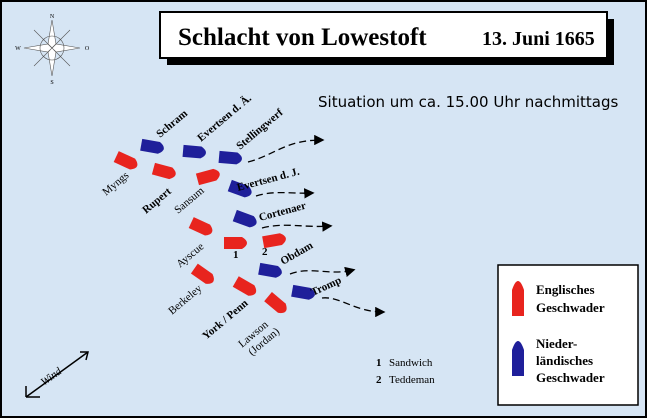 Image resolution: width=647 pixels, height=418 pixels. Describe the element at coordinates (468, 102) in the screenshot. I see `subtitle: Situation um ca. 15.00 Uhr nachmittags` at that location.